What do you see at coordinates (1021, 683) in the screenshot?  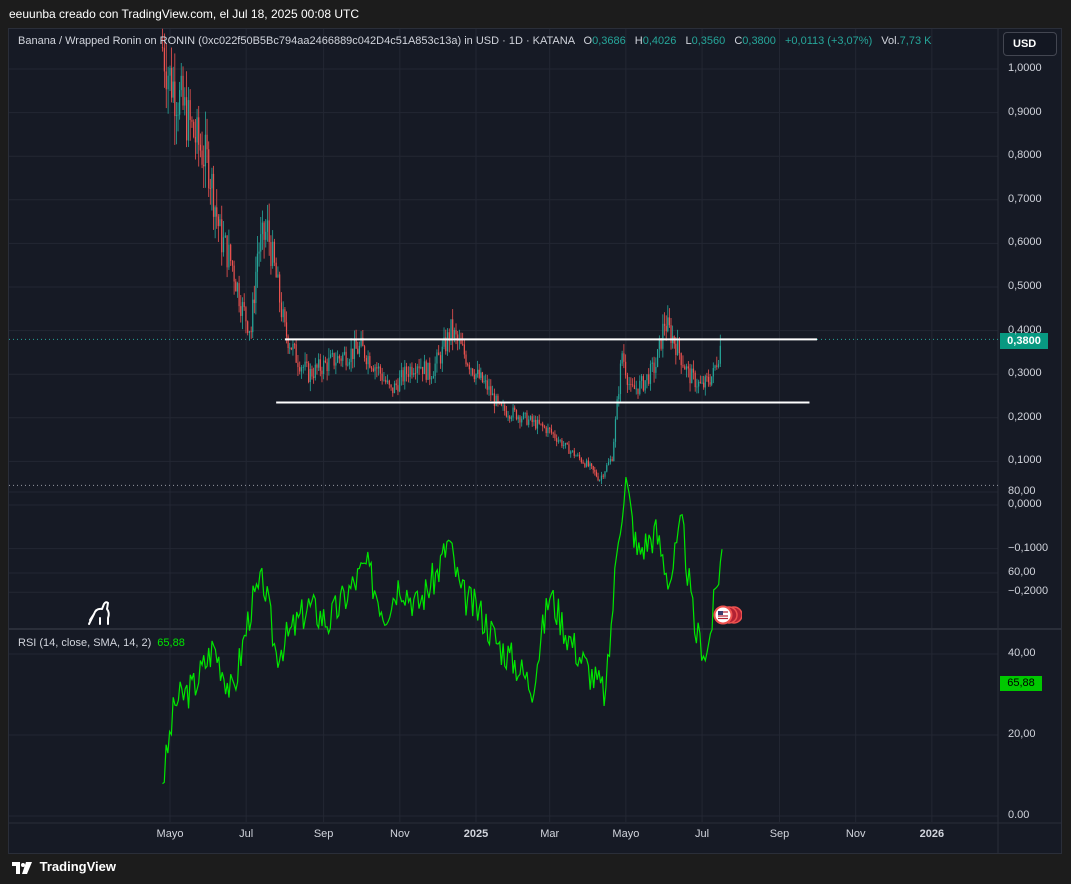 I see `rsi-value-tag: 65,88` at bounding box center [1021, 683].